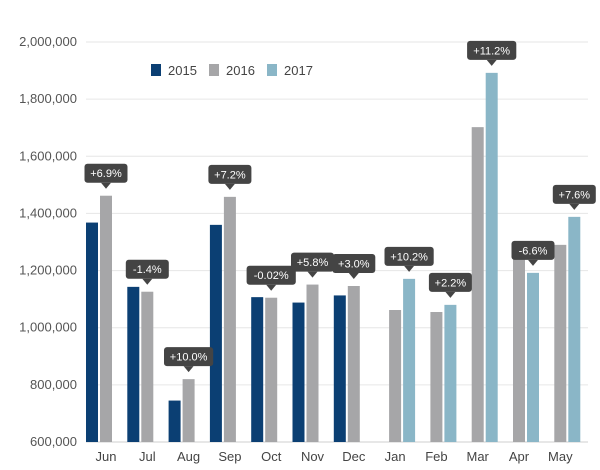 The height and width of the screenshot is (470, 600). I want to click on y-tick-label: 1,800,000, so click(48, 98).